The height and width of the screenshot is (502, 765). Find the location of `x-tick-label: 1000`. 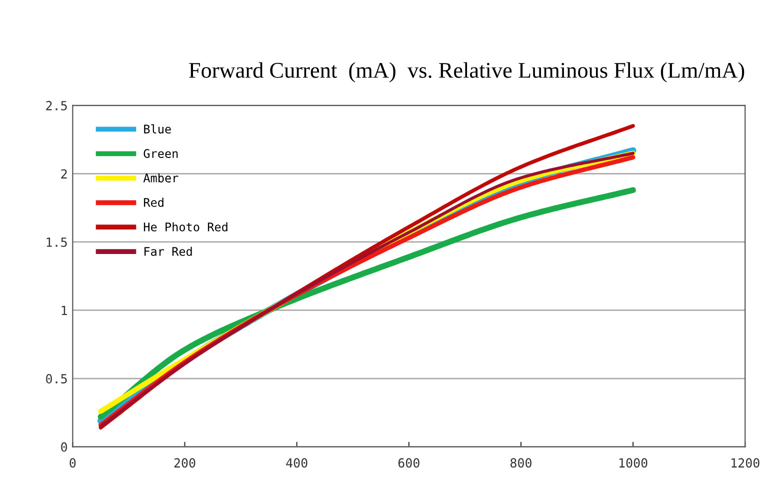

x-tick-label: 1000 is located at coordinates (633, 463).